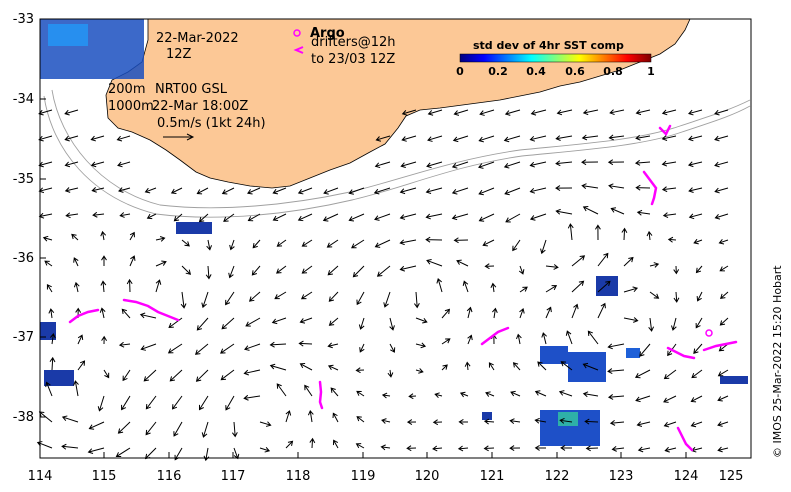  What do you see at coordinates (191, 89) in the screenshot?
I see `product-label: NRT00 GSL` at bounding box center [191, 89].